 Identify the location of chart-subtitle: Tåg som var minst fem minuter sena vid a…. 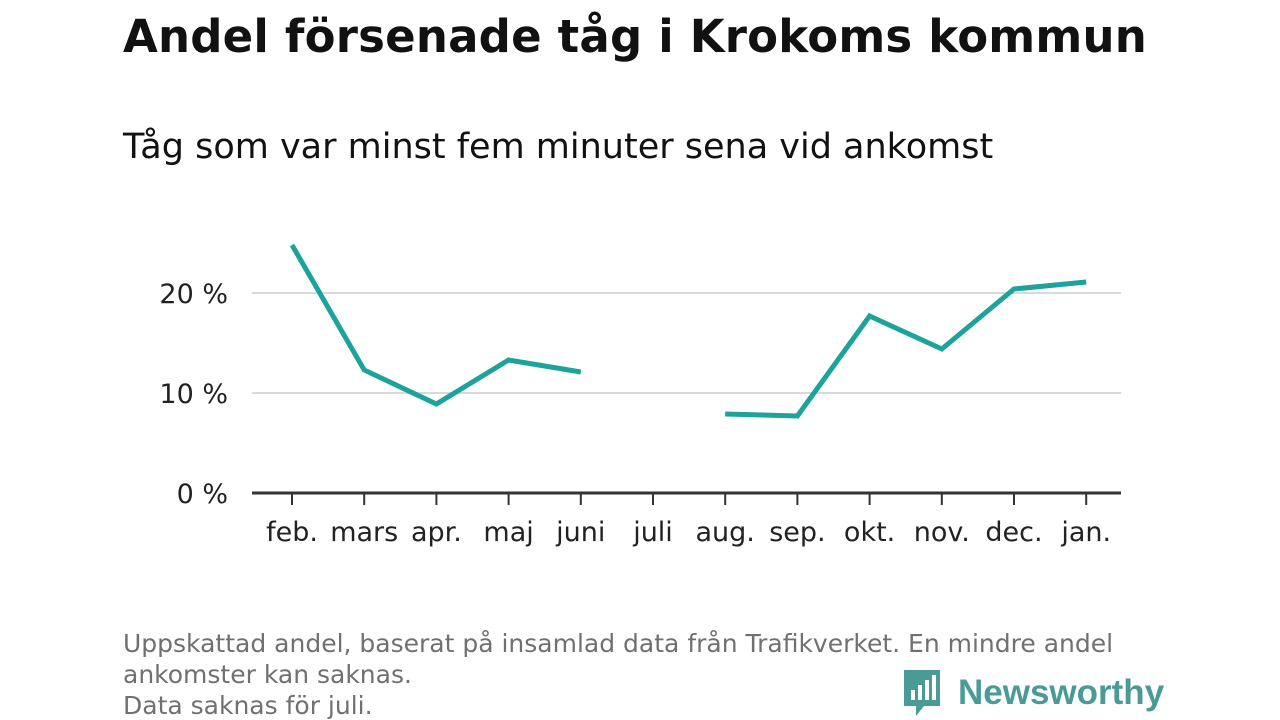
(558, 147).